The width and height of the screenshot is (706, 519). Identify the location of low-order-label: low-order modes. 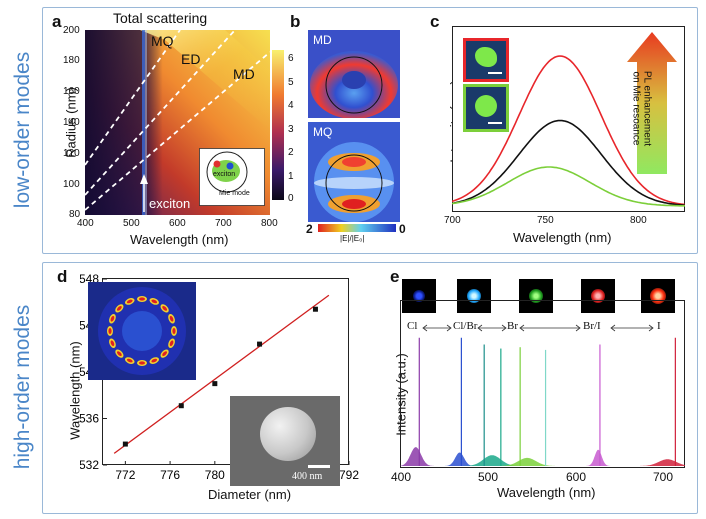
(22, 130).